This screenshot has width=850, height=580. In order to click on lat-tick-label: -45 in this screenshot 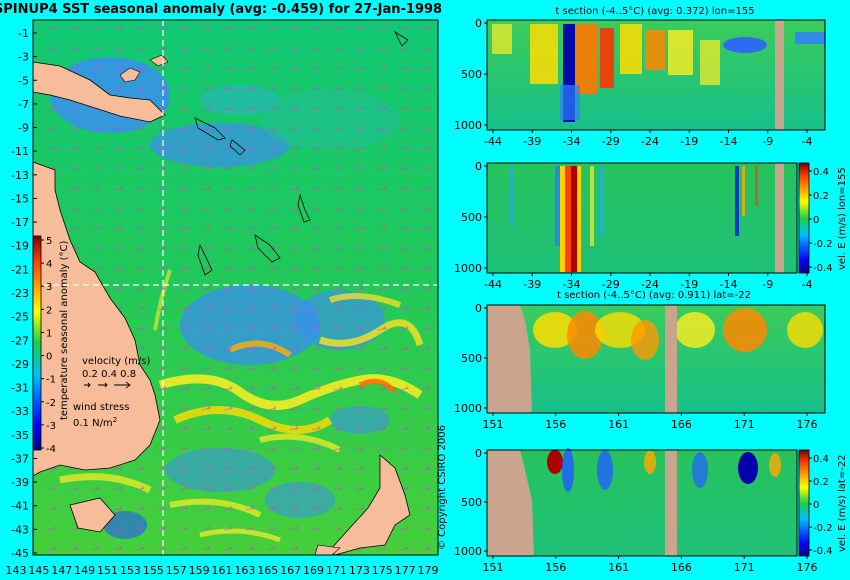, I will do `click(20, 553)`.